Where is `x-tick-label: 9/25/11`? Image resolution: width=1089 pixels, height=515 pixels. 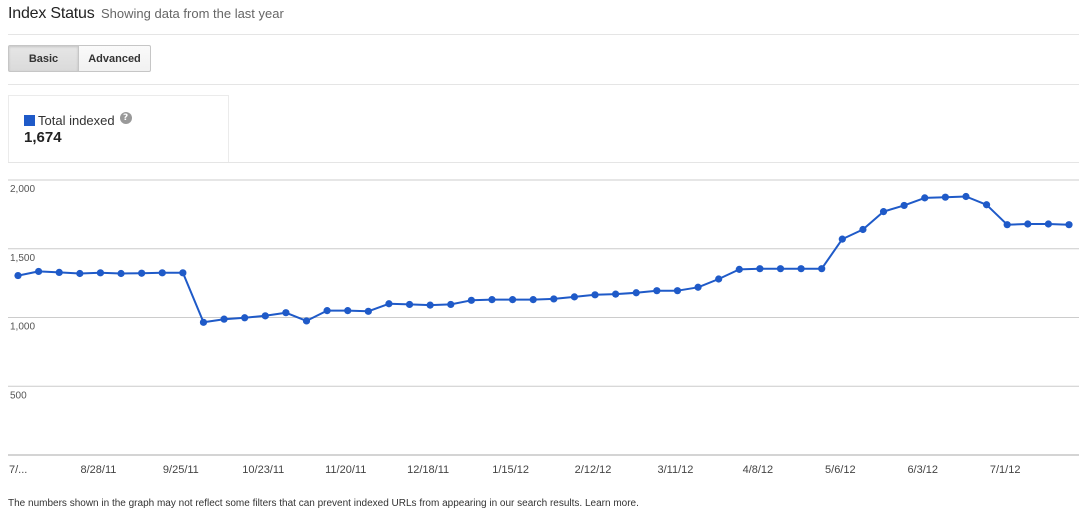
x-tick-label: 9/25/11 is located at coordinates (181, 470).